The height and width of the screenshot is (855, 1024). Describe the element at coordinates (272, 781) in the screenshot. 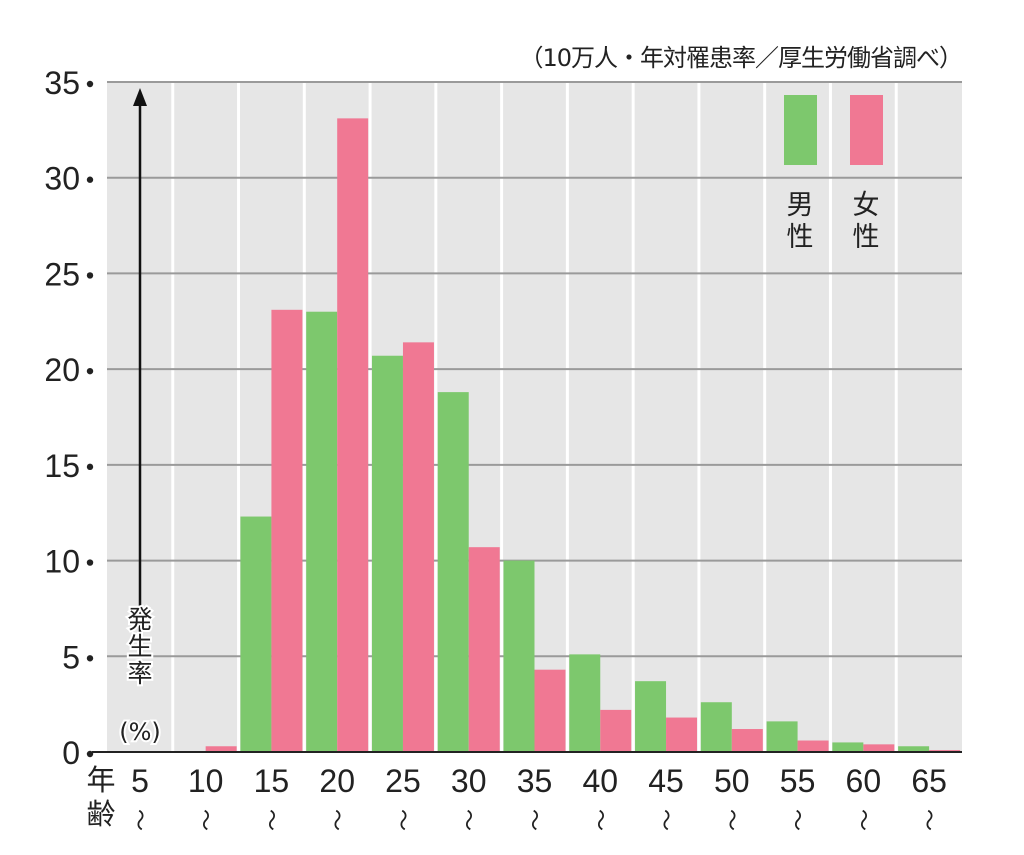

I see `x-tick-label: 15` at that location.